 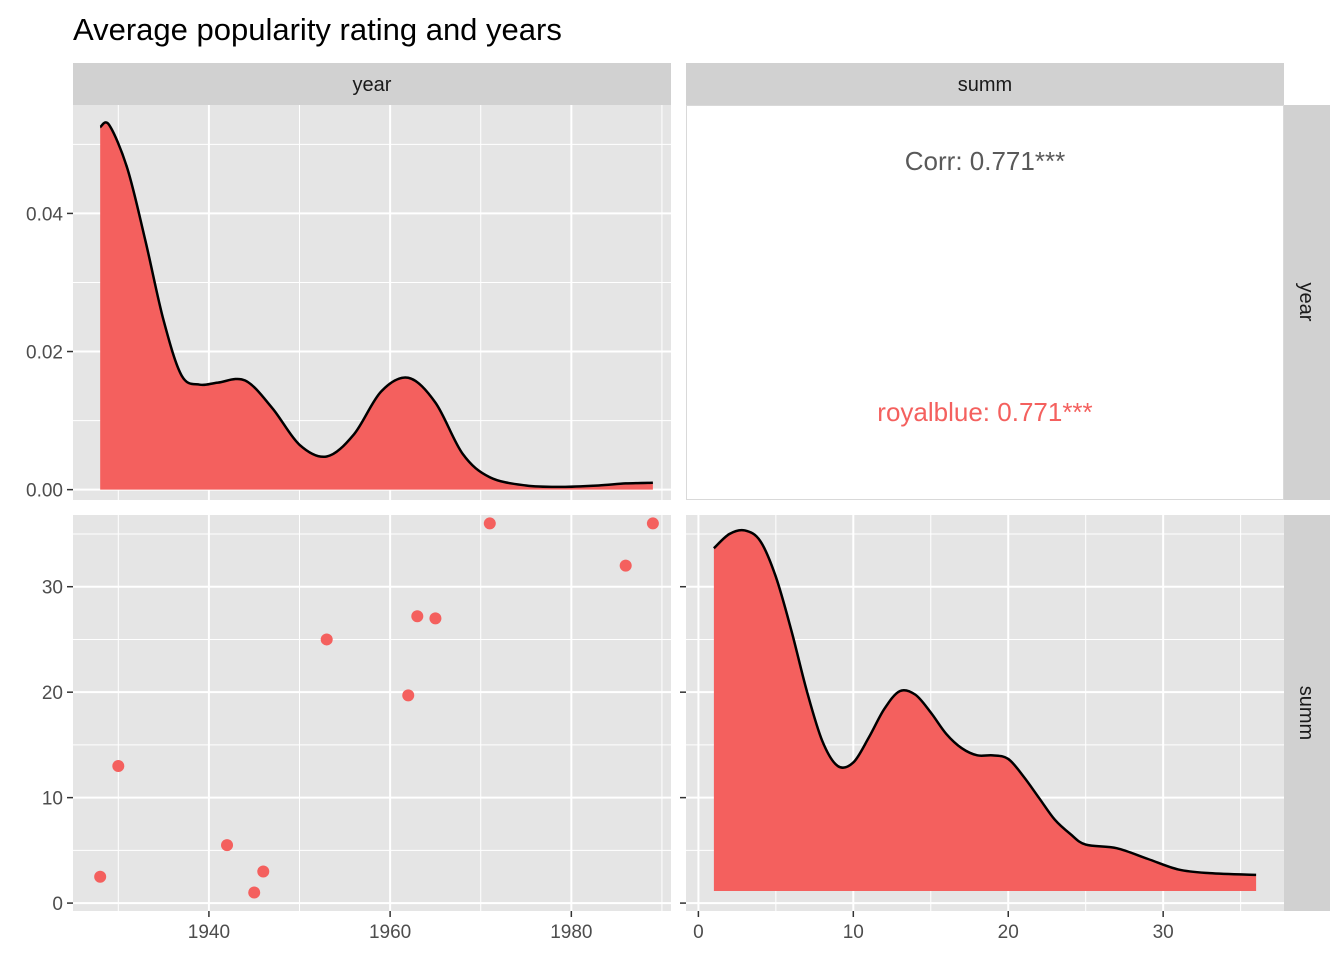 What do you see at coordinates (52, 799) in the screenshot?
I see `scatter-y-tick-label: 10` at bounding box center [52, 799].